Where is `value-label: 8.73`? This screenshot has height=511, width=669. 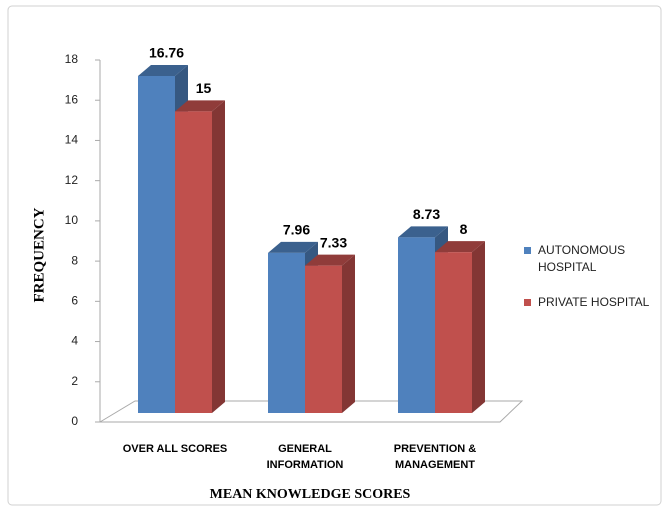
value-label: 8.73 is located at coordinates (426, 214).